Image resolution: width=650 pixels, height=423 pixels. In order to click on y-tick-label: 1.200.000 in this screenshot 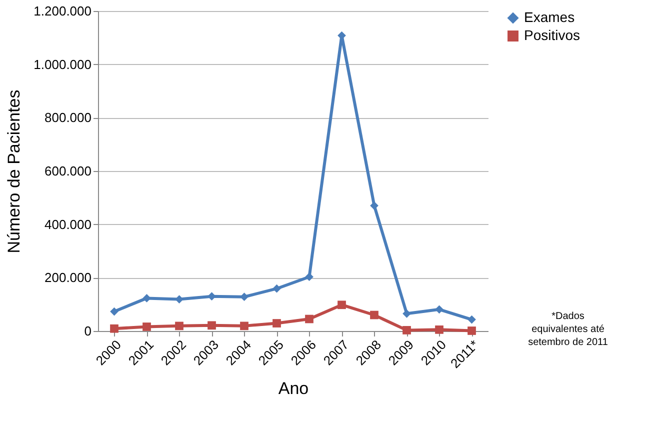, I will do `click(63, 11)`.